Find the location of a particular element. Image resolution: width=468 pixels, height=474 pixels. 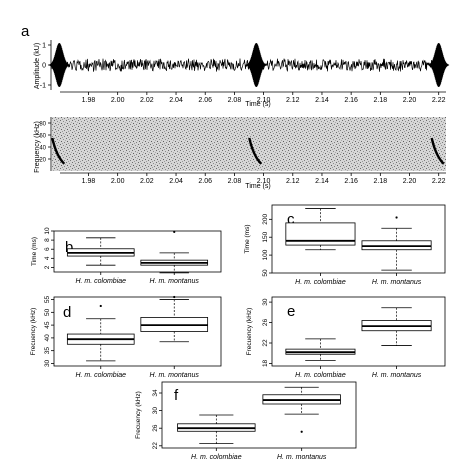

panel-b-frame is located at coordinates (137, 251).